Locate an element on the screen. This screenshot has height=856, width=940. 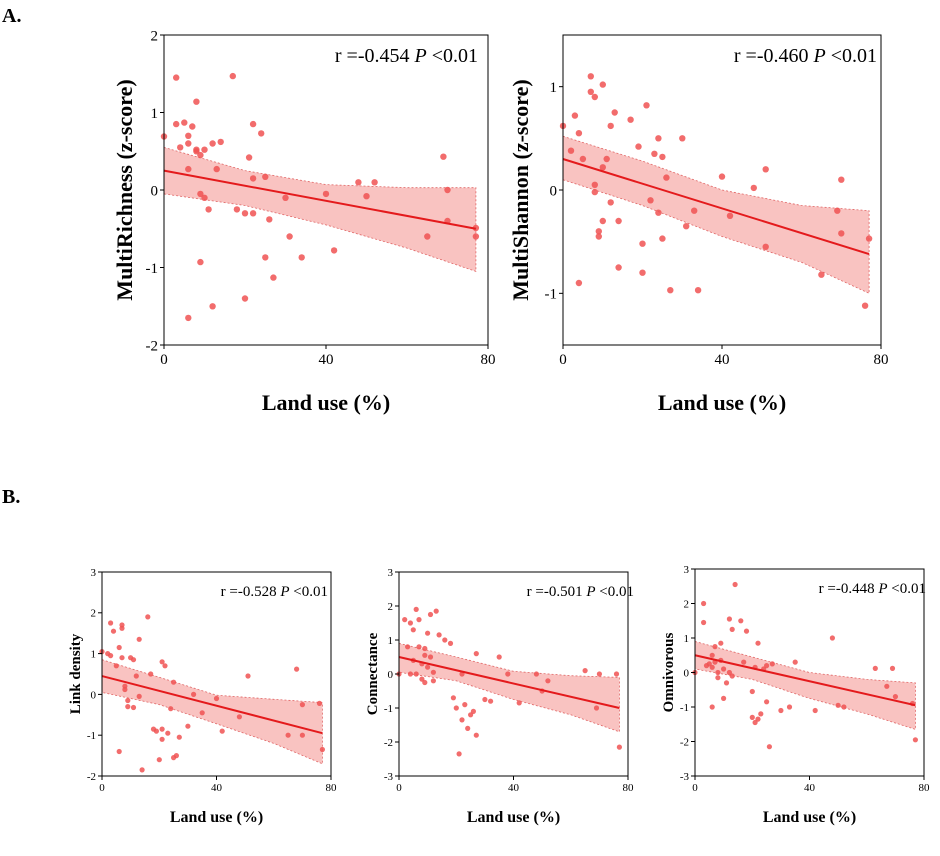
regression-line is located at coordinates (716, 207).